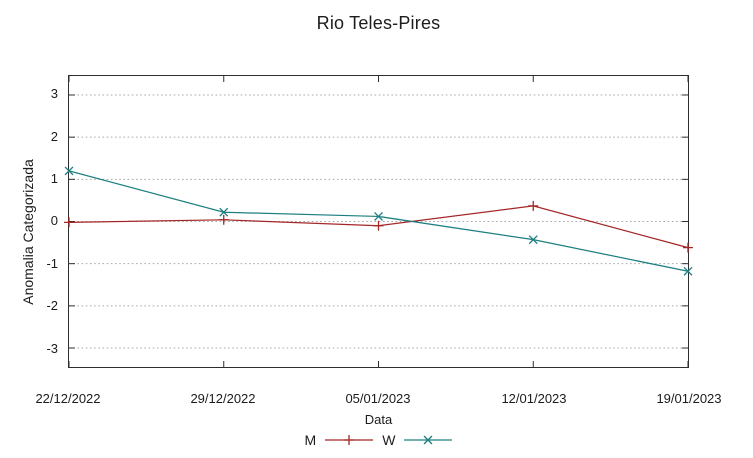 The width and height of the screenshot is (753, 458). I want to click on x-tick-label: 05/01/2023, so click(378, 398).